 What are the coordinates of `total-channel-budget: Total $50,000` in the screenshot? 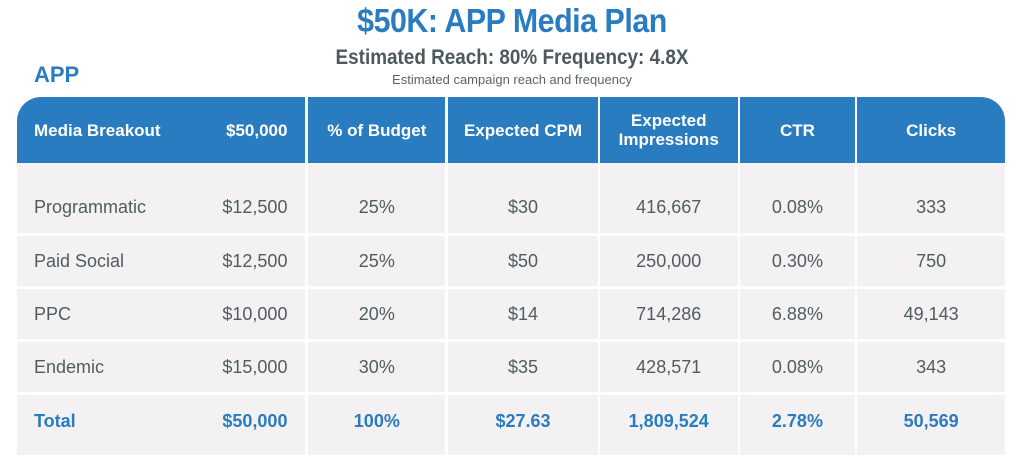 It's located at (161, 425).